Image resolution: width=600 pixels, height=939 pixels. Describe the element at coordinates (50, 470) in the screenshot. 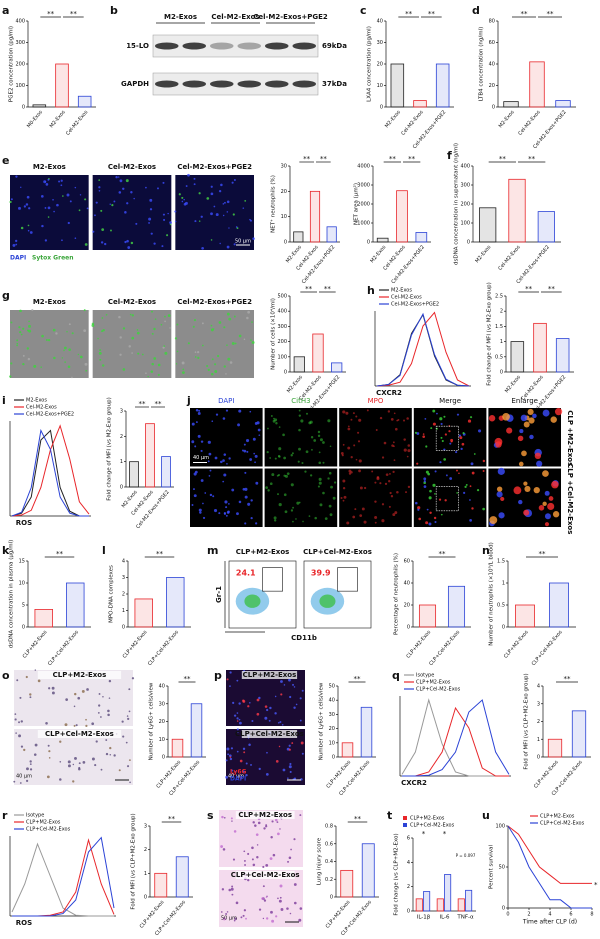

I see `histogram-curve` at that location.